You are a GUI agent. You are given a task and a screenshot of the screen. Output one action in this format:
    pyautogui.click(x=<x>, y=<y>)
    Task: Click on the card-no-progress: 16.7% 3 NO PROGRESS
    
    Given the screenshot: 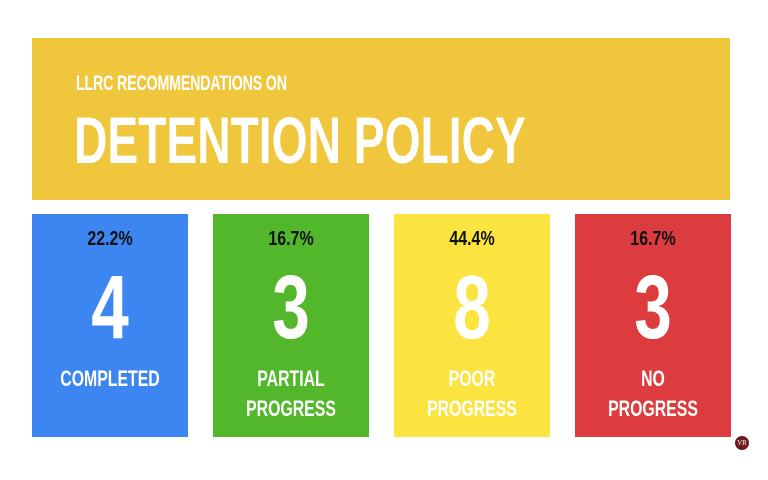 What is the action you would take?
    pyautogui.click(x=653, y=325)
    